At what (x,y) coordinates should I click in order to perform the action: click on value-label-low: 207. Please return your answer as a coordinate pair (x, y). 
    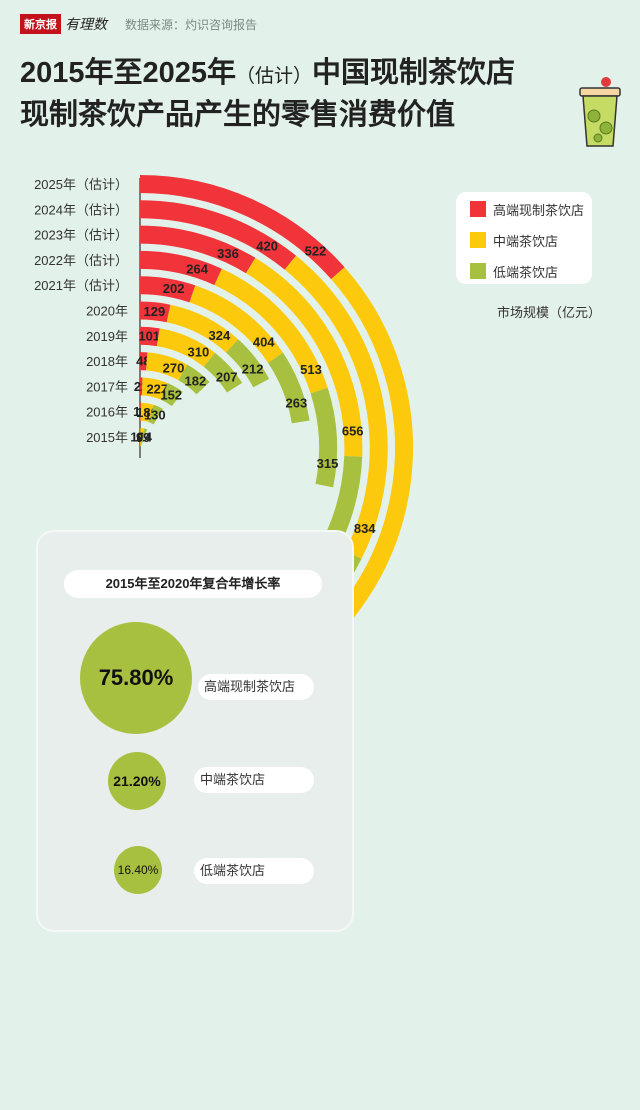
    Looking at the image, I should click on (227, 376).